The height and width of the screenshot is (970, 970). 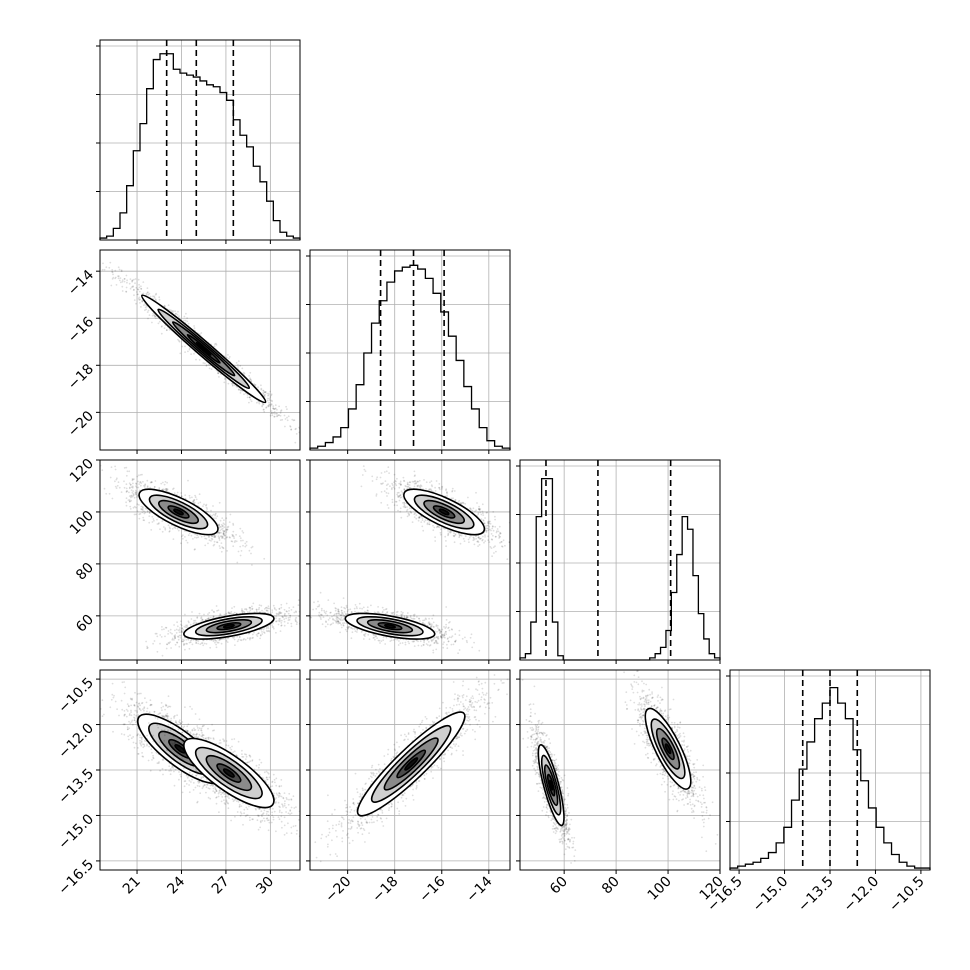 I want to click on y-tick-label: 60, so click(x=85, y=624).